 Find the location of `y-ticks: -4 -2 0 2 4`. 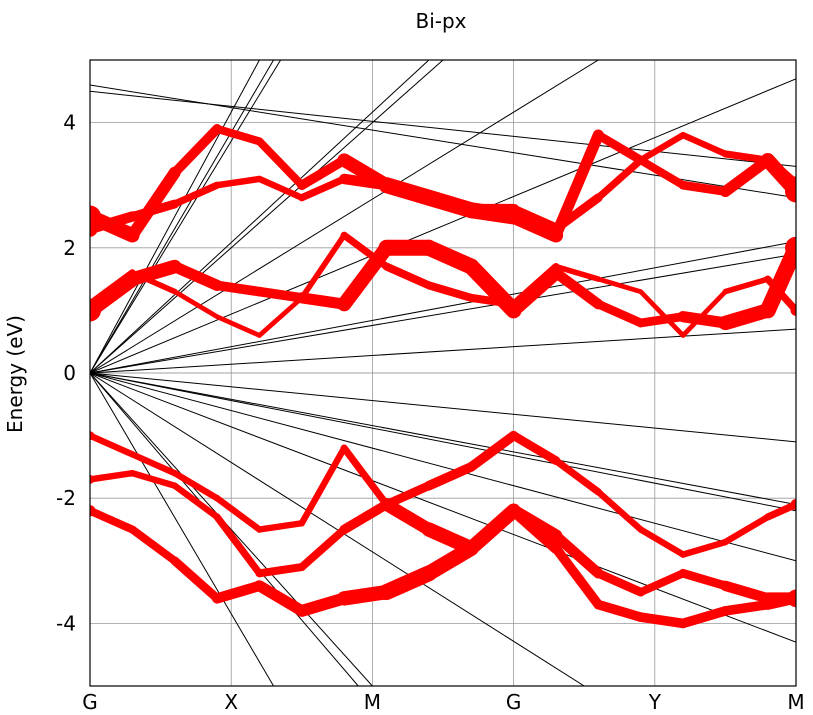

y-ticks: -4 -2 0 2 4 is located at coordinates (66, 373).